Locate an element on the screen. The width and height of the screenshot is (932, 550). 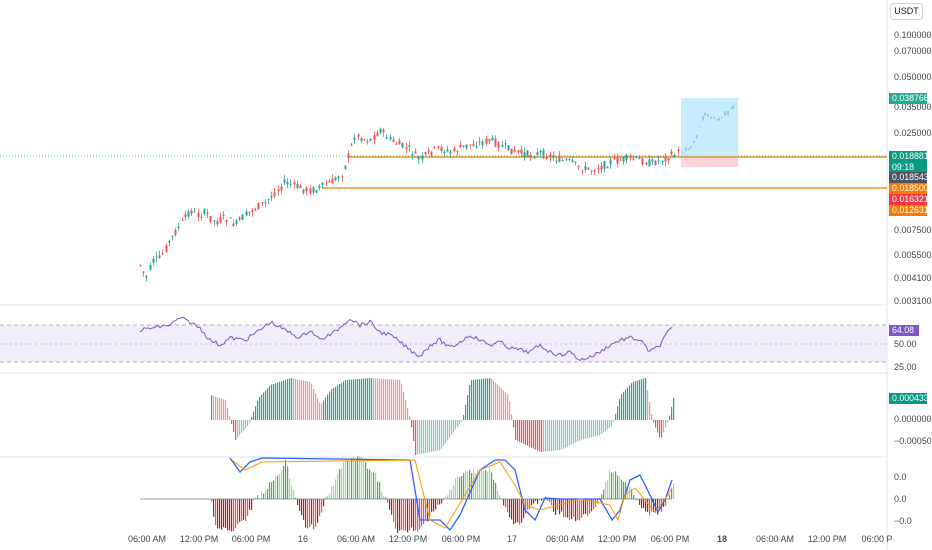
target-zone is located at coordinates (709, 127).